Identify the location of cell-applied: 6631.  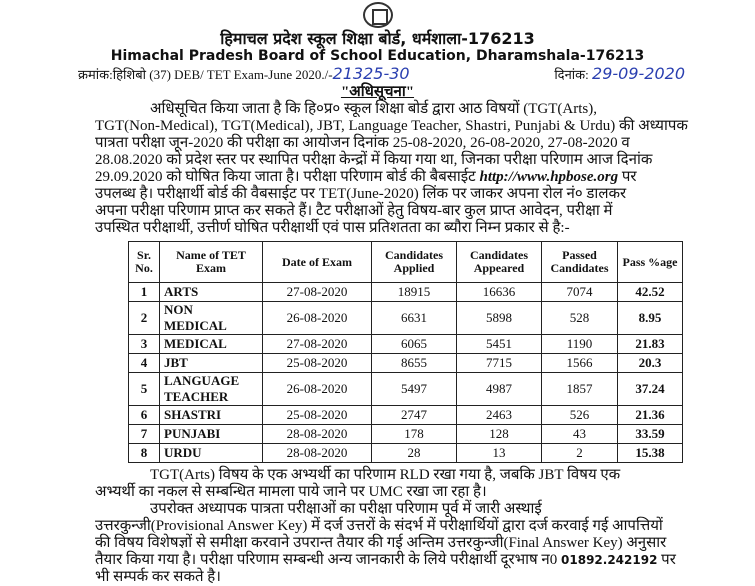
(414, 318).